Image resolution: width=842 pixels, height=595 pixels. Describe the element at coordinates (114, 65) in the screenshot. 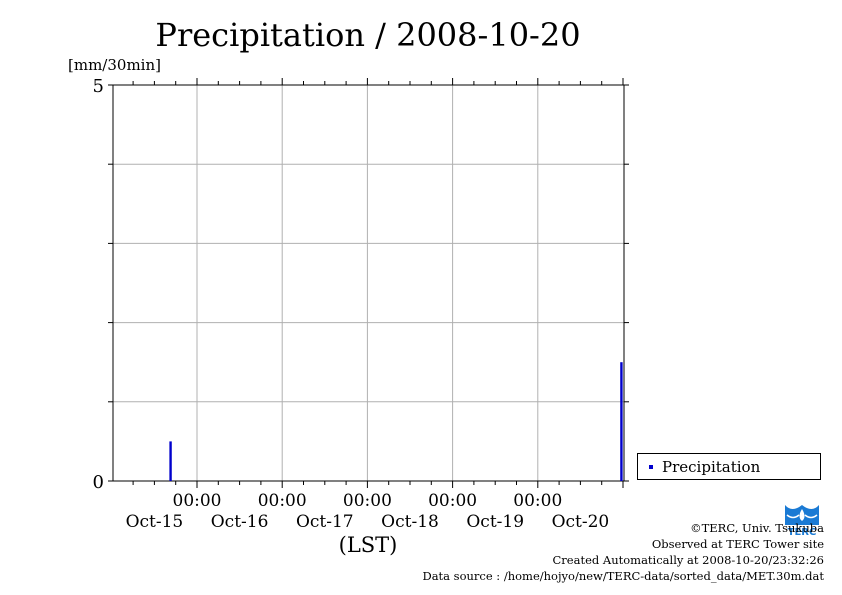

I see `y-axis-unit-label: [mm/30min]` at that location.